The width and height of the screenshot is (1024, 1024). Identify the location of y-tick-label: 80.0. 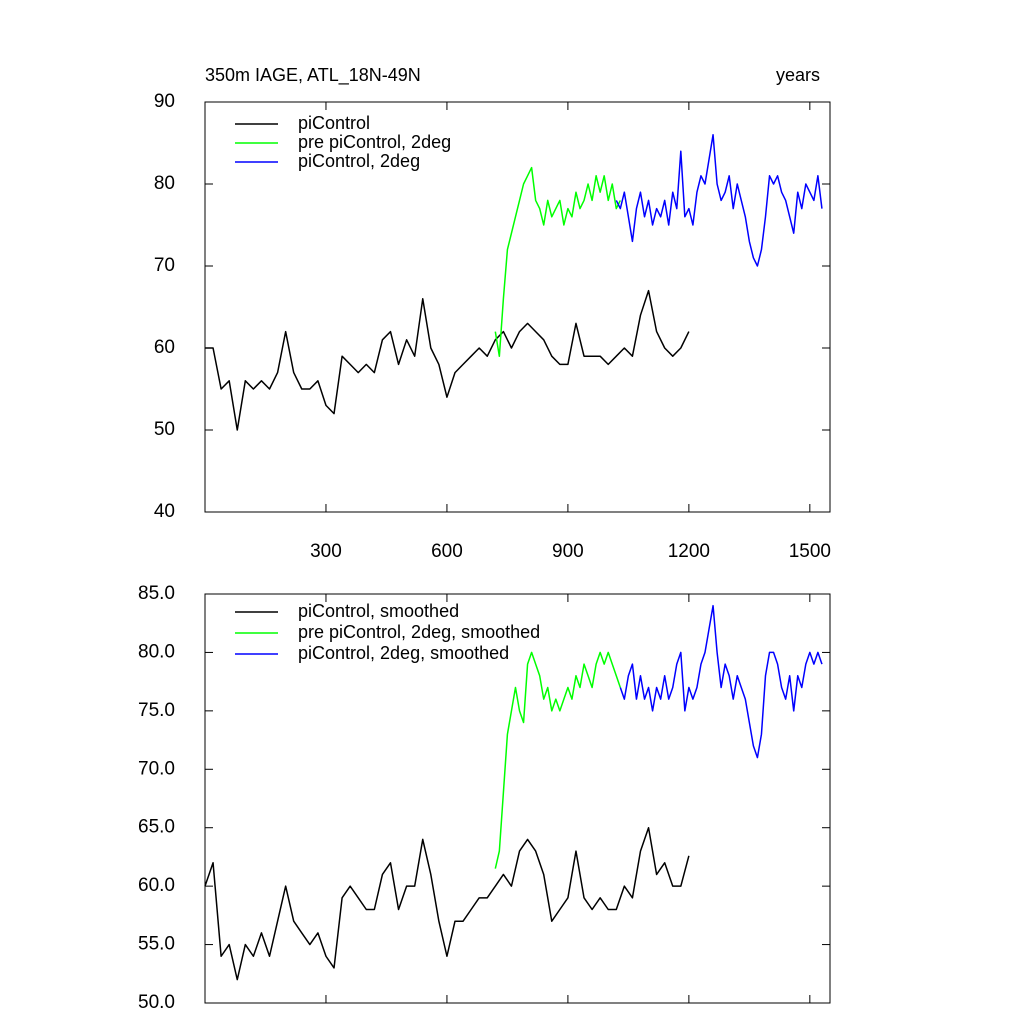
(156, 651).